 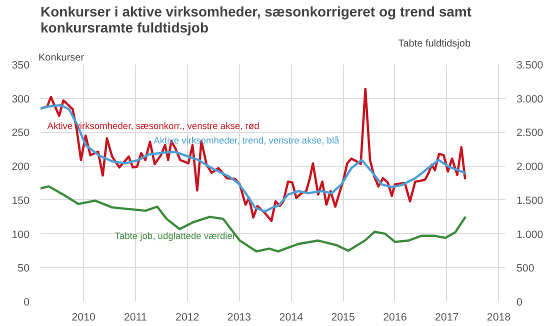 I want to click on y-tick-label: 300, so click(x=21, y=99).